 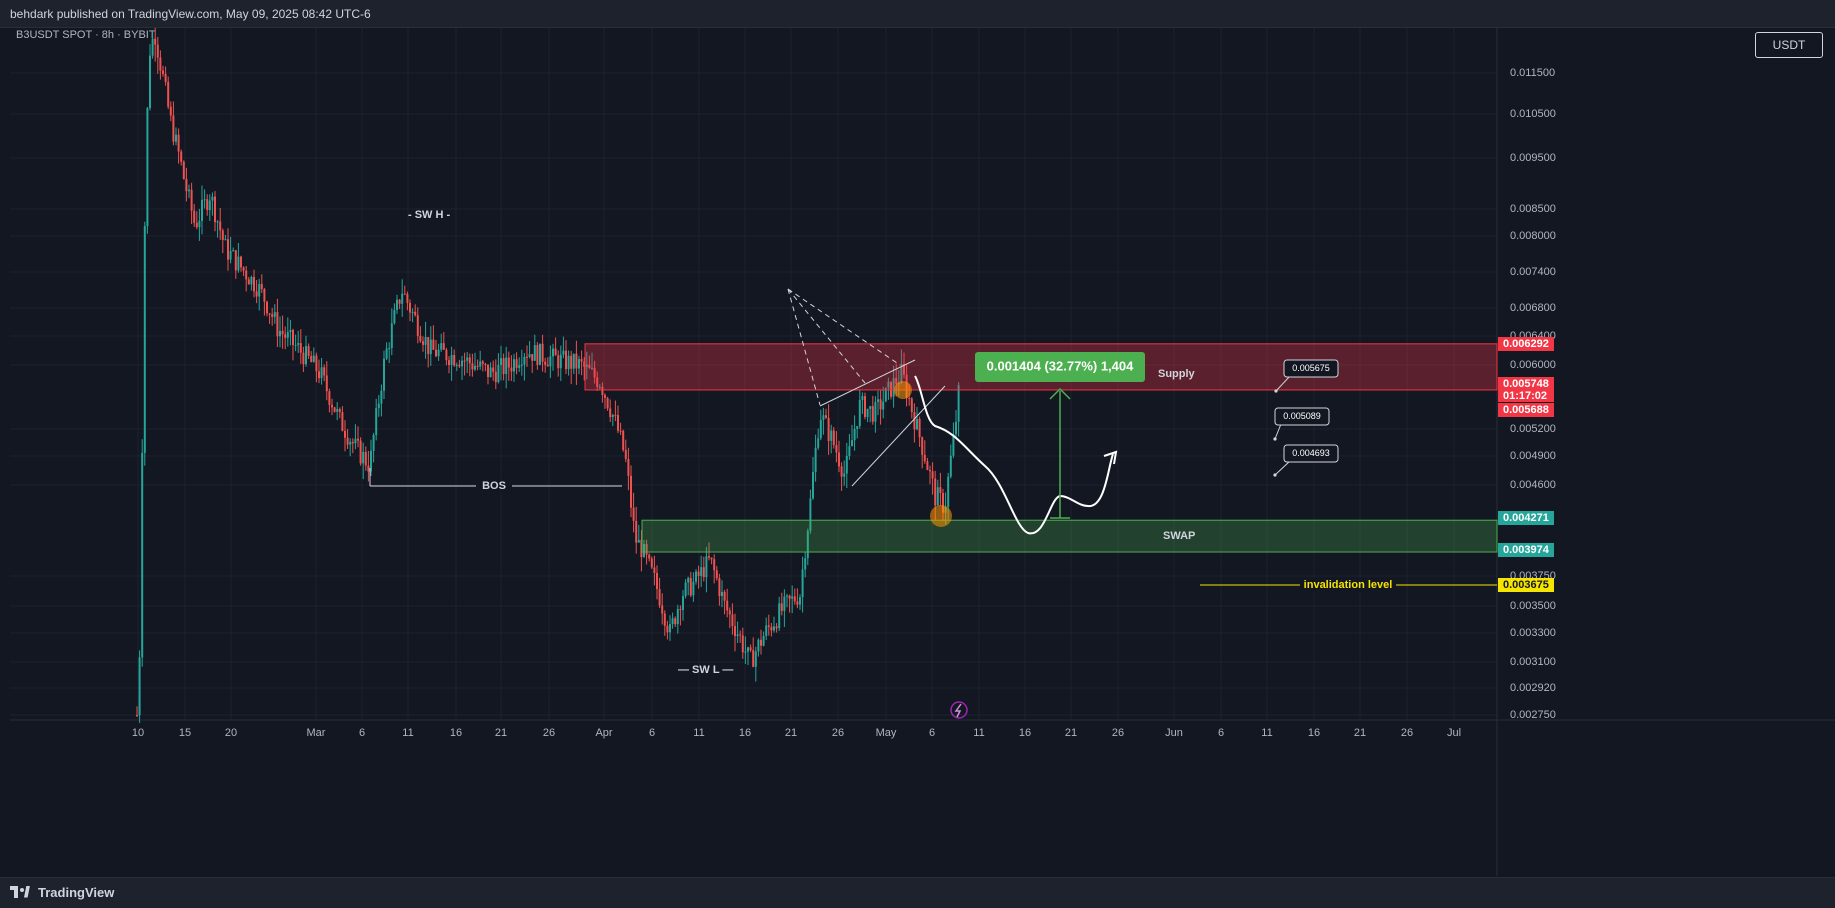 I want to click on alert-icon, so click(x=959, y=710).